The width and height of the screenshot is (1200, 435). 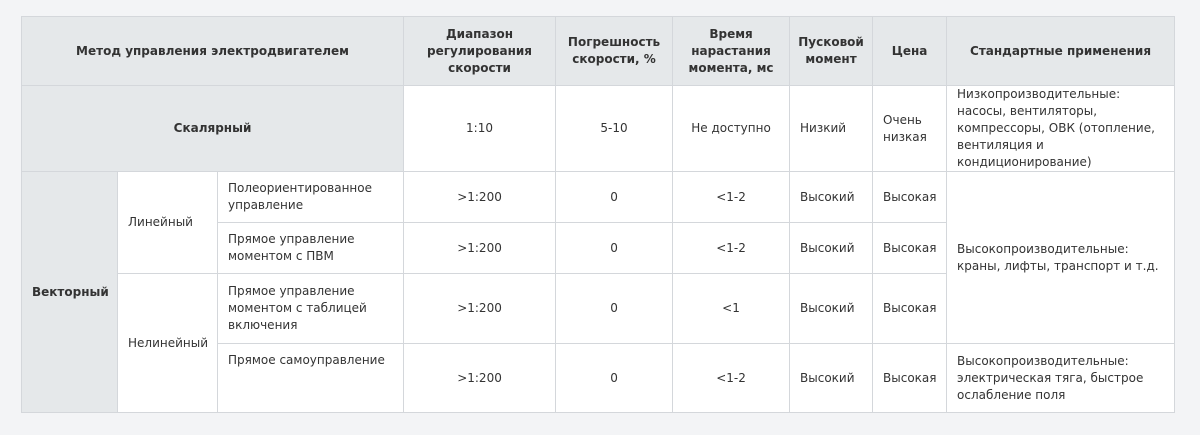 I want to click on header-applications: Стандартные применения, so click(x=1061, y=51).